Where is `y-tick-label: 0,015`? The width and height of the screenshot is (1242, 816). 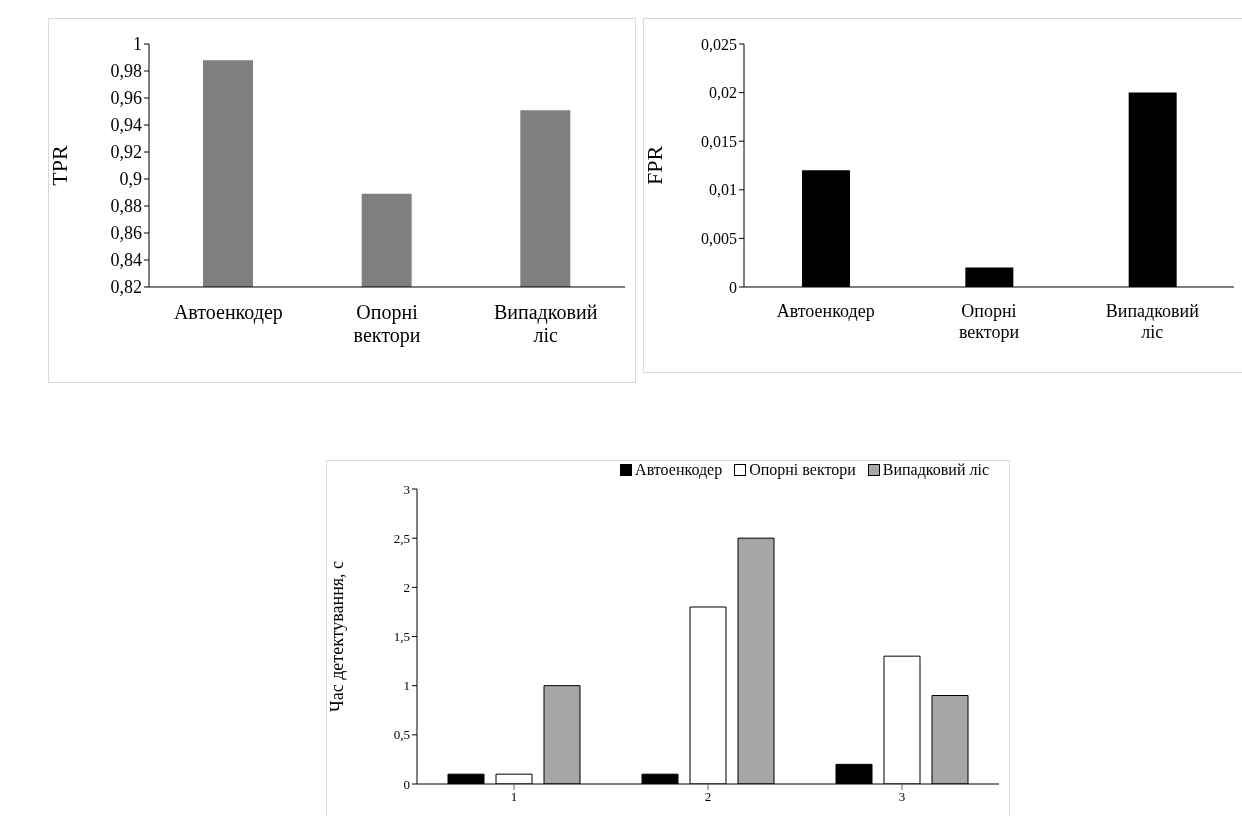 y-tick-label: 0,015 is located at coordinates (719, 141).